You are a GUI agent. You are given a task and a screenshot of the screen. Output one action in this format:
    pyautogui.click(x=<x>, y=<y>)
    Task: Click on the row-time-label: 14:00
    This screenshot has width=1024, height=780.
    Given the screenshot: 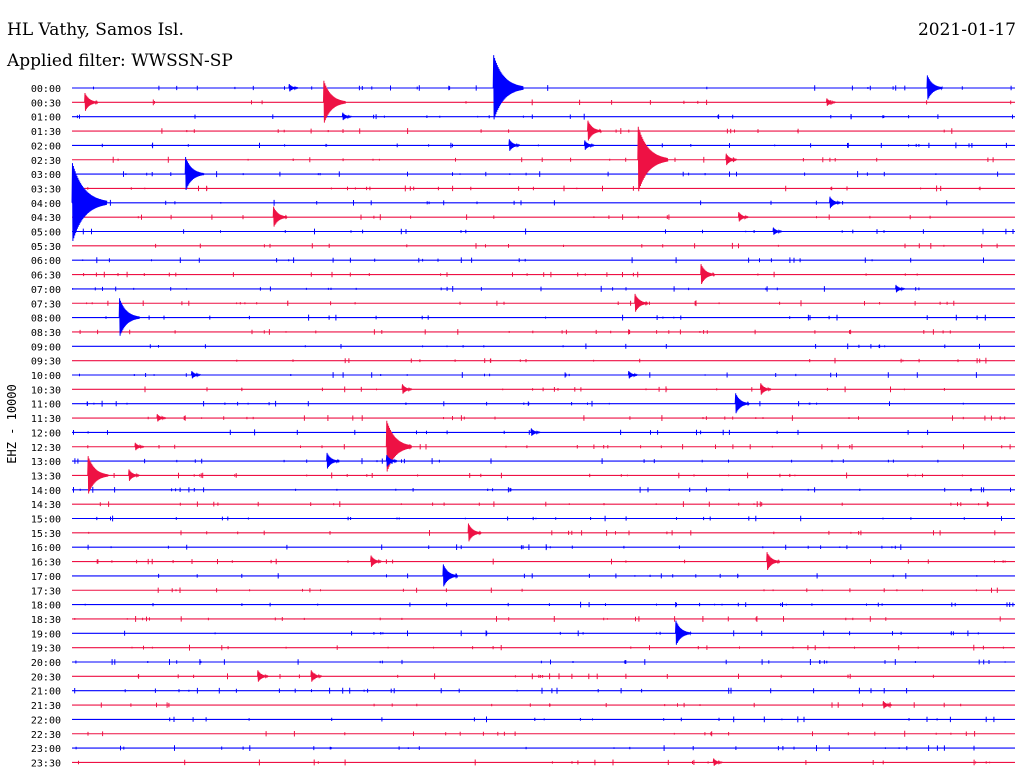 What is the action you would take?
    pyautogui.click(x=46, y=491)
    